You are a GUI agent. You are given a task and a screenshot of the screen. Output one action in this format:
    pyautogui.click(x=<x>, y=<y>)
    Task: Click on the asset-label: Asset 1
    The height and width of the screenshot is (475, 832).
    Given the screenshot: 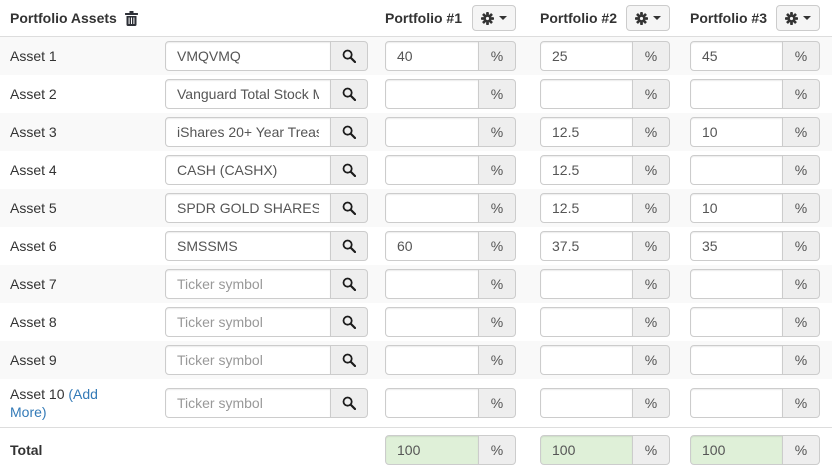 What is the action you would take?
    pyautogui.click(x=33, y=55)
    